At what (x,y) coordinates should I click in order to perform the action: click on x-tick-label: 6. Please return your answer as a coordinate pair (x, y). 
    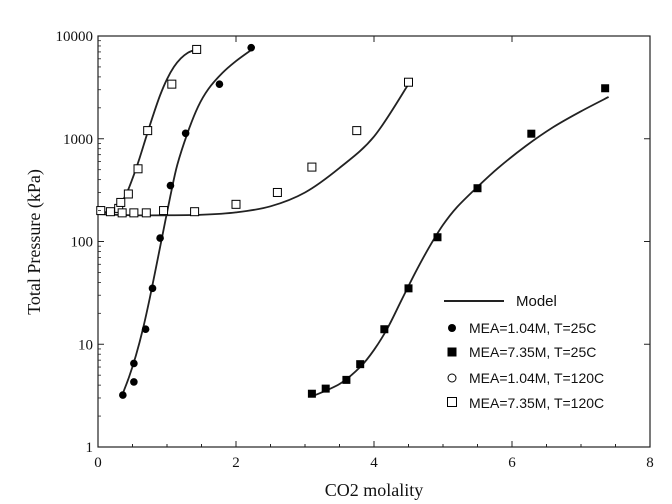
    Looking at the image, I should click on (512, 463).